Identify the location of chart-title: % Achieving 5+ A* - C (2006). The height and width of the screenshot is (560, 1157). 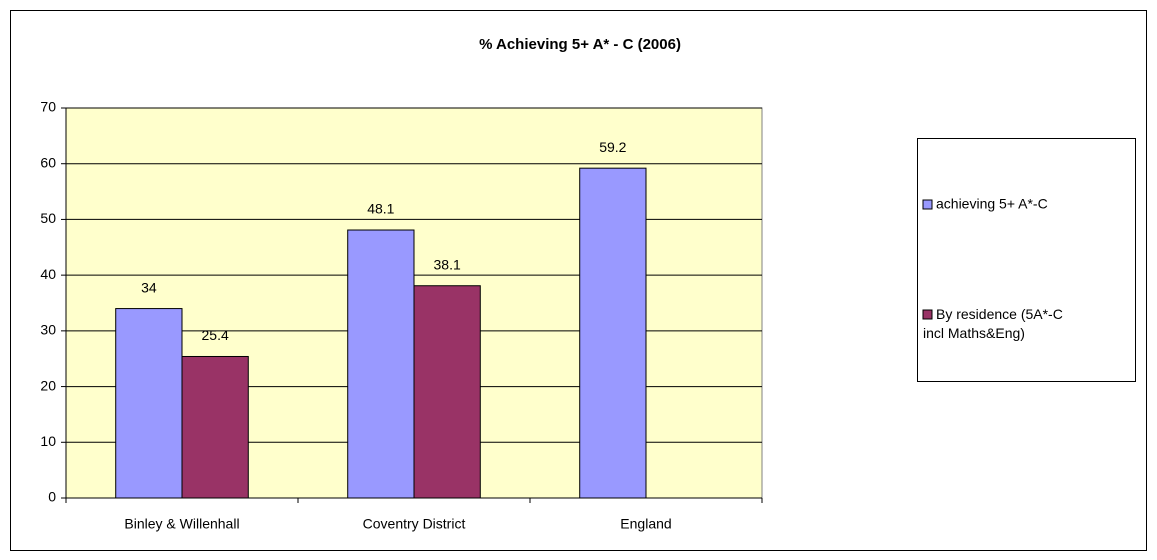
(580, 44).